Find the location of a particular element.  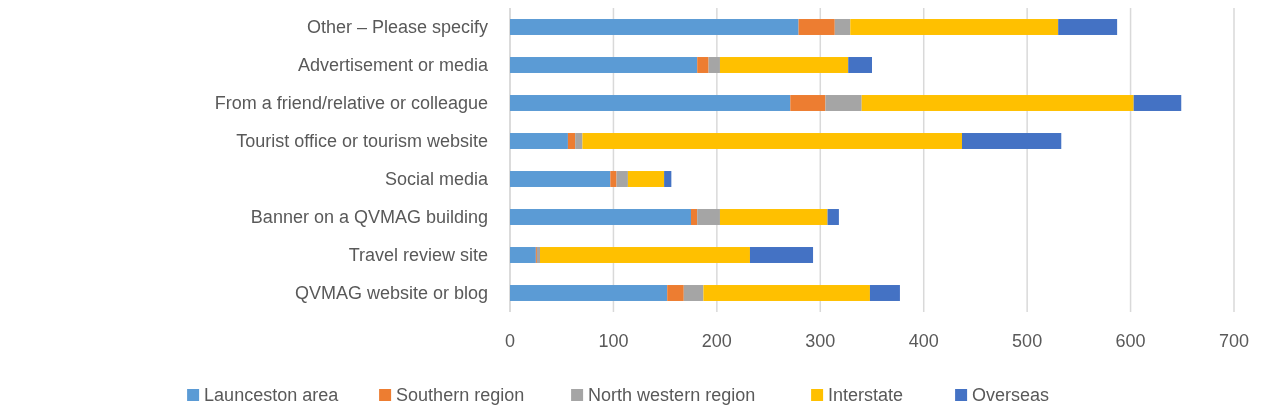

x-tick-label: 400 is located at coordinates (923, 341).